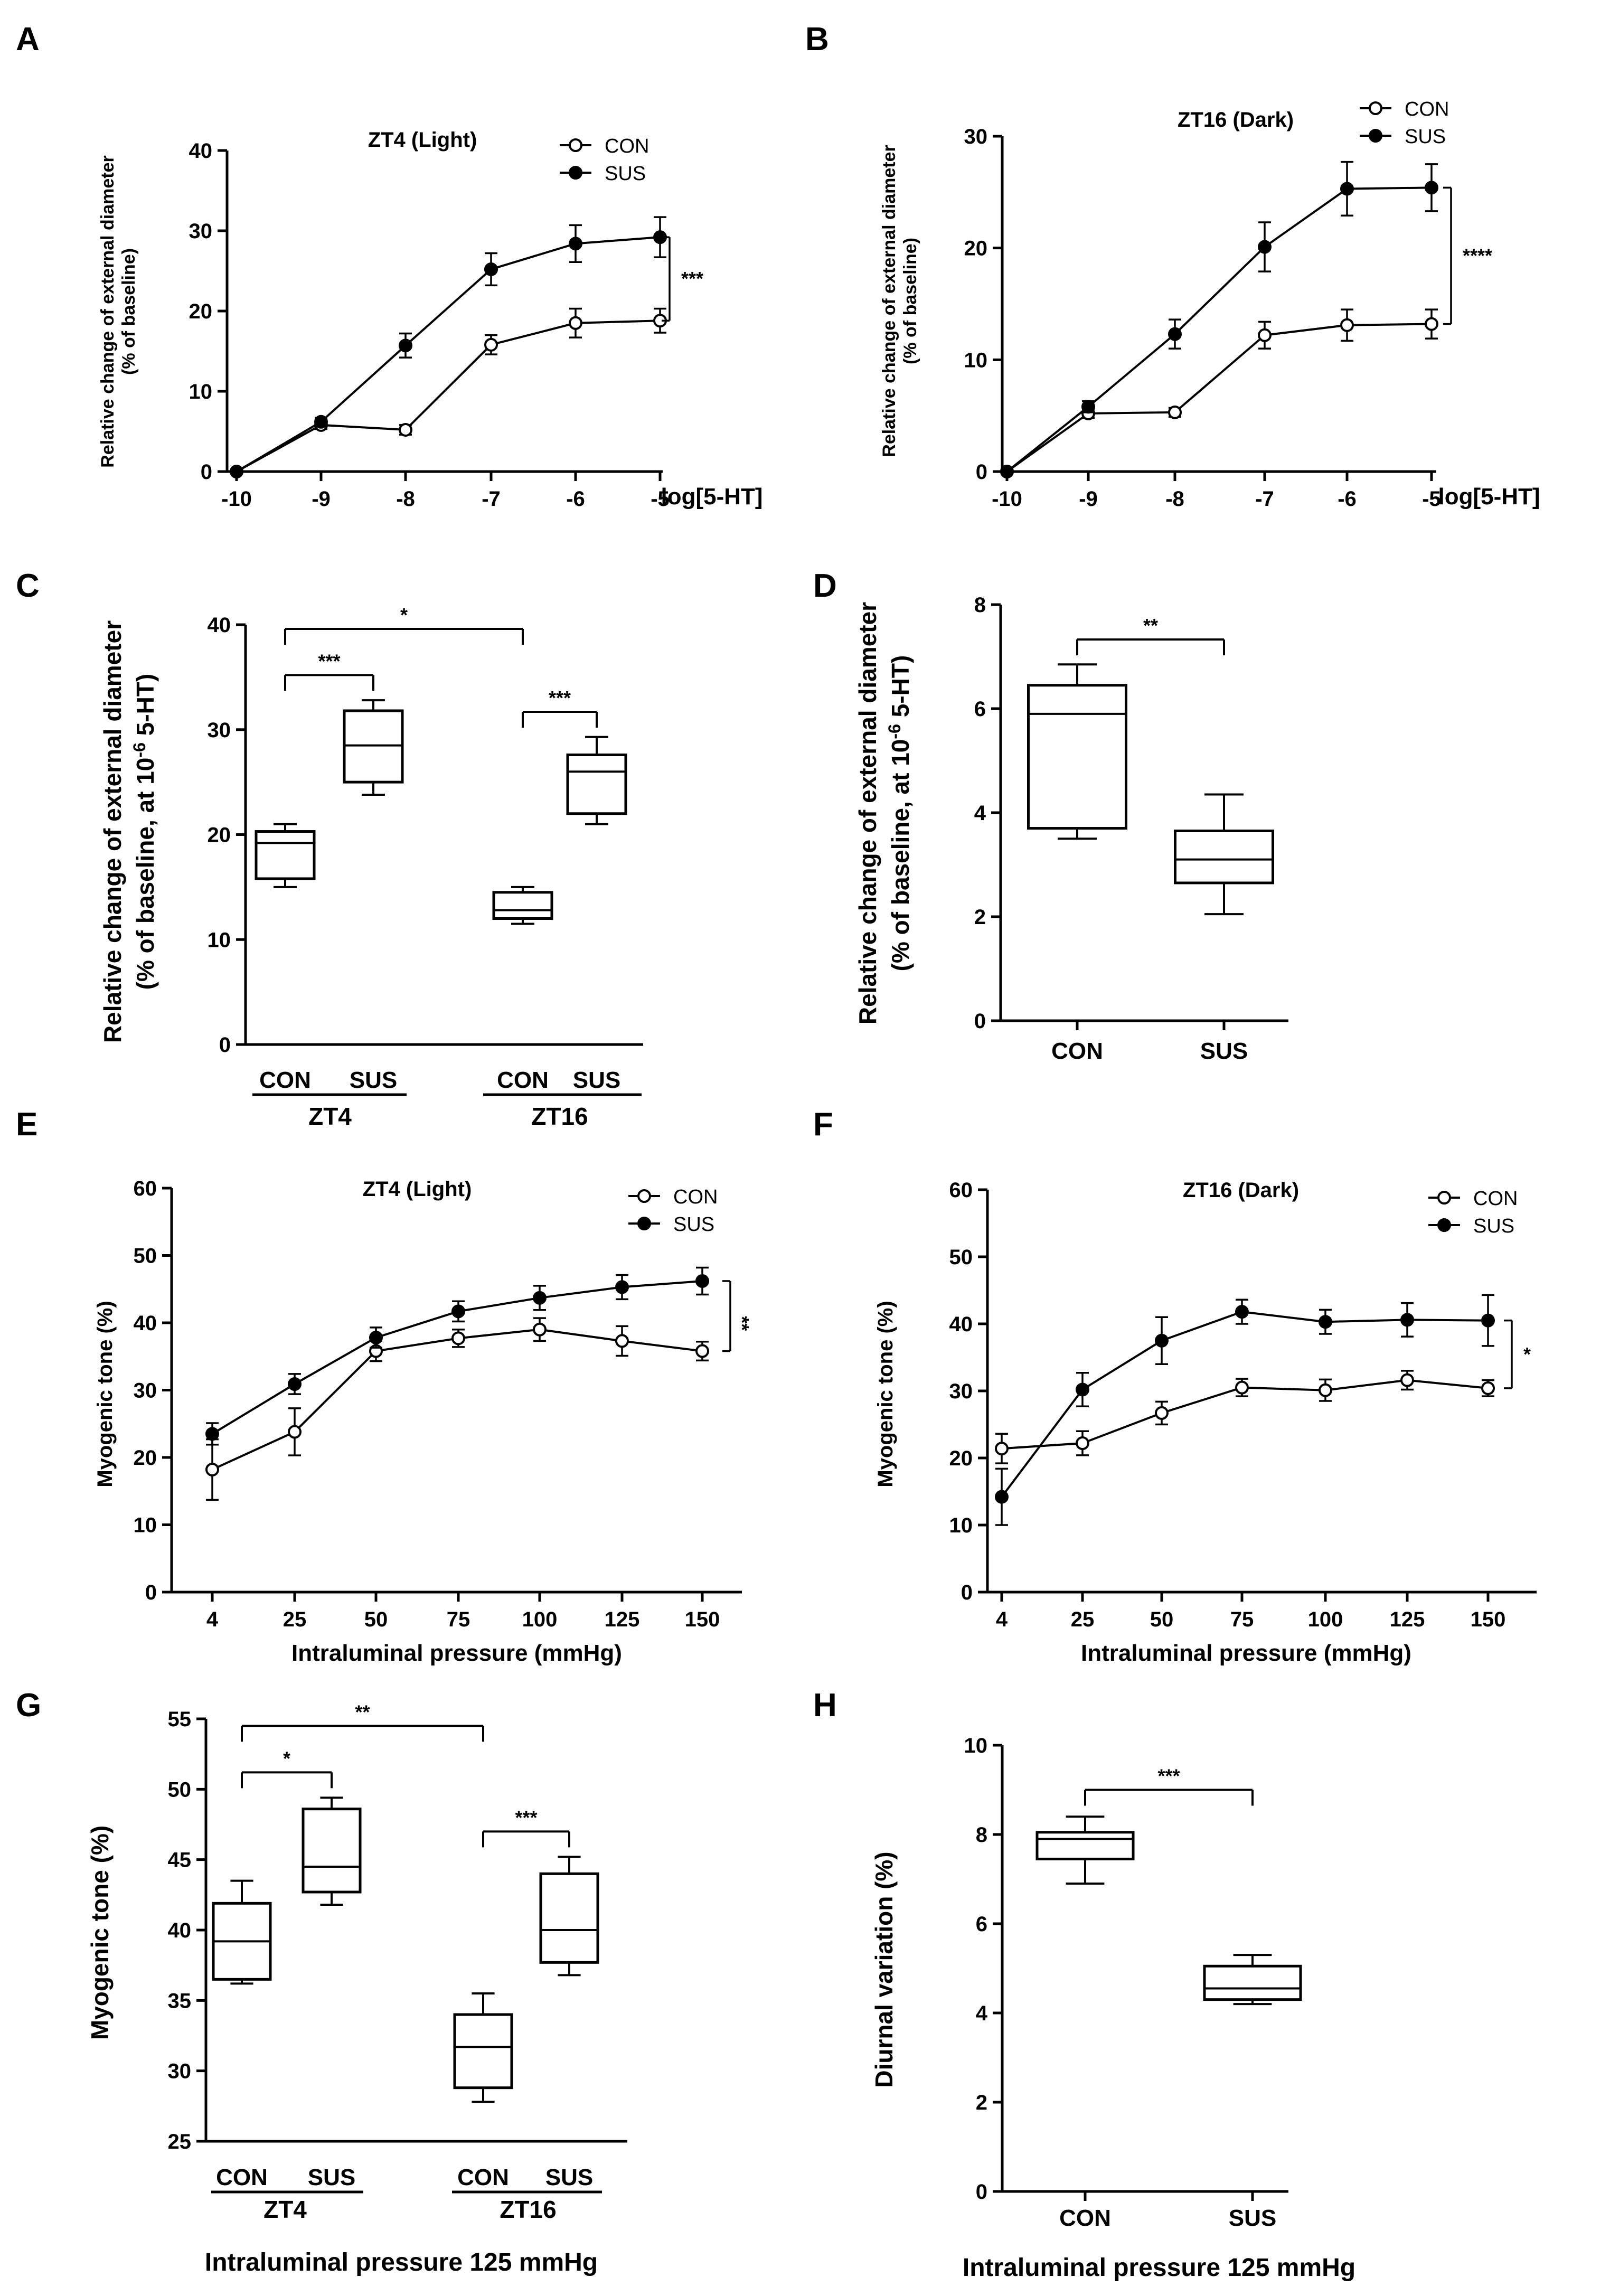 Image resolution: width=1610 pixels, height=2296 pixels. What do you see at coordinates (1007, 499) in the screenshot?
I see `x-tick-label: -10` at bounding box center [1007, 499].